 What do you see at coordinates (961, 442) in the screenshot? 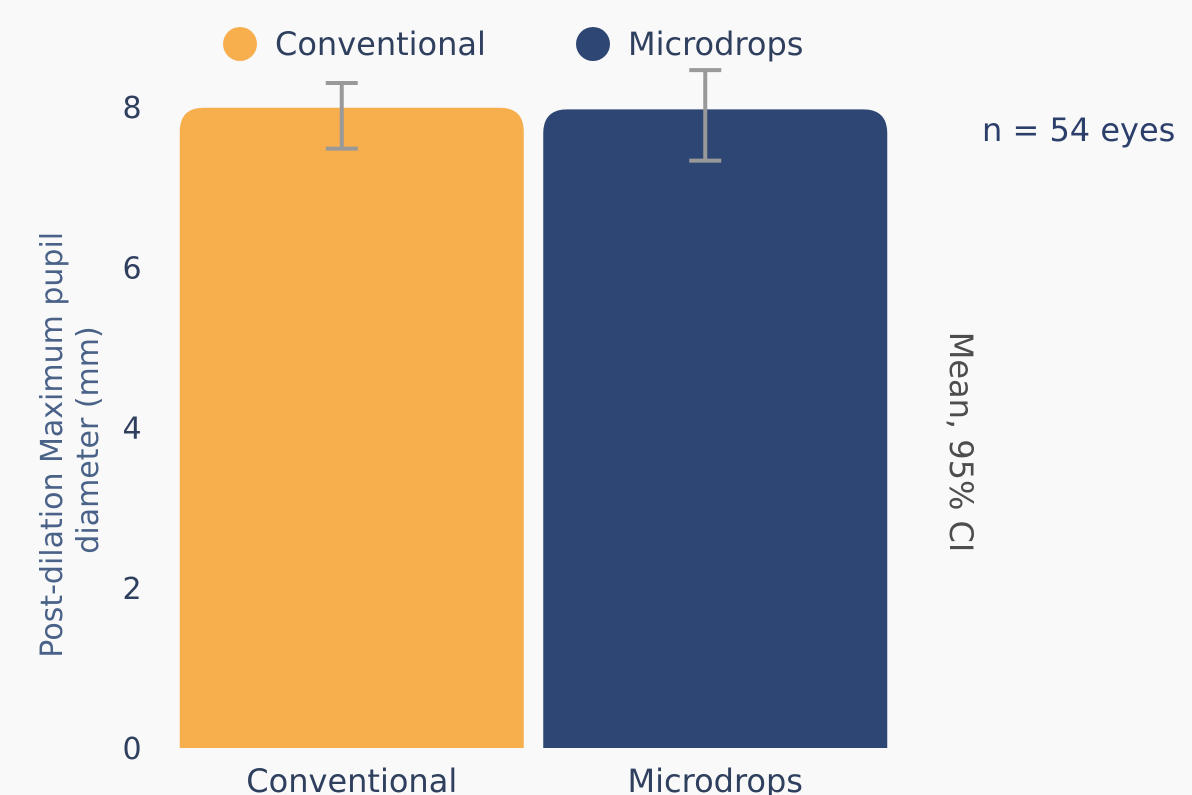
I see `error-bar-note: Mean, 95% CI` at bounding box center [961, 442].